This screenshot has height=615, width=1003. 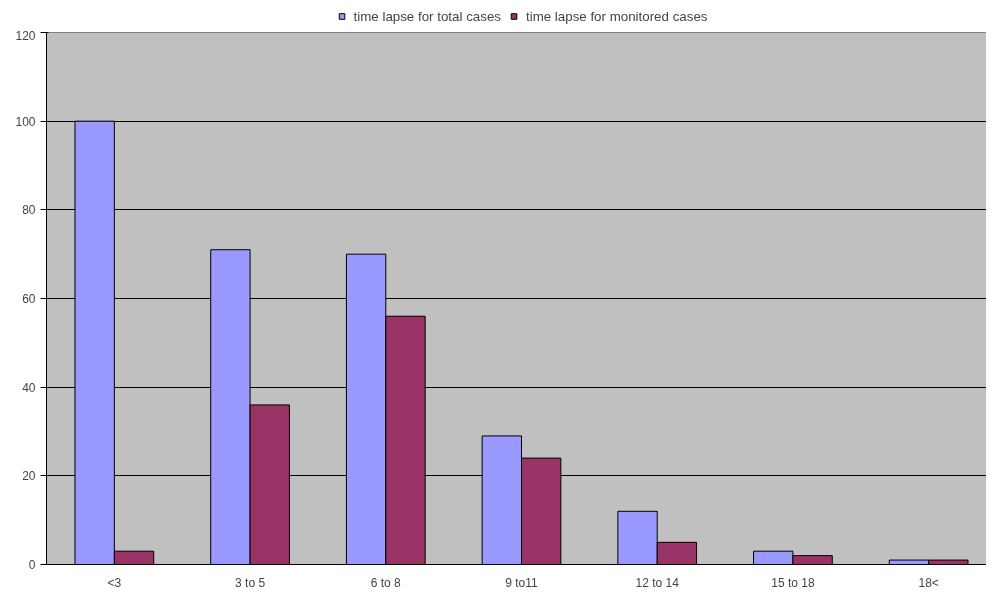 What do you see at coordinates (928, 582) in the screenshot?
I see `x-tick-label: 18<` at bounding box center [928, 582].